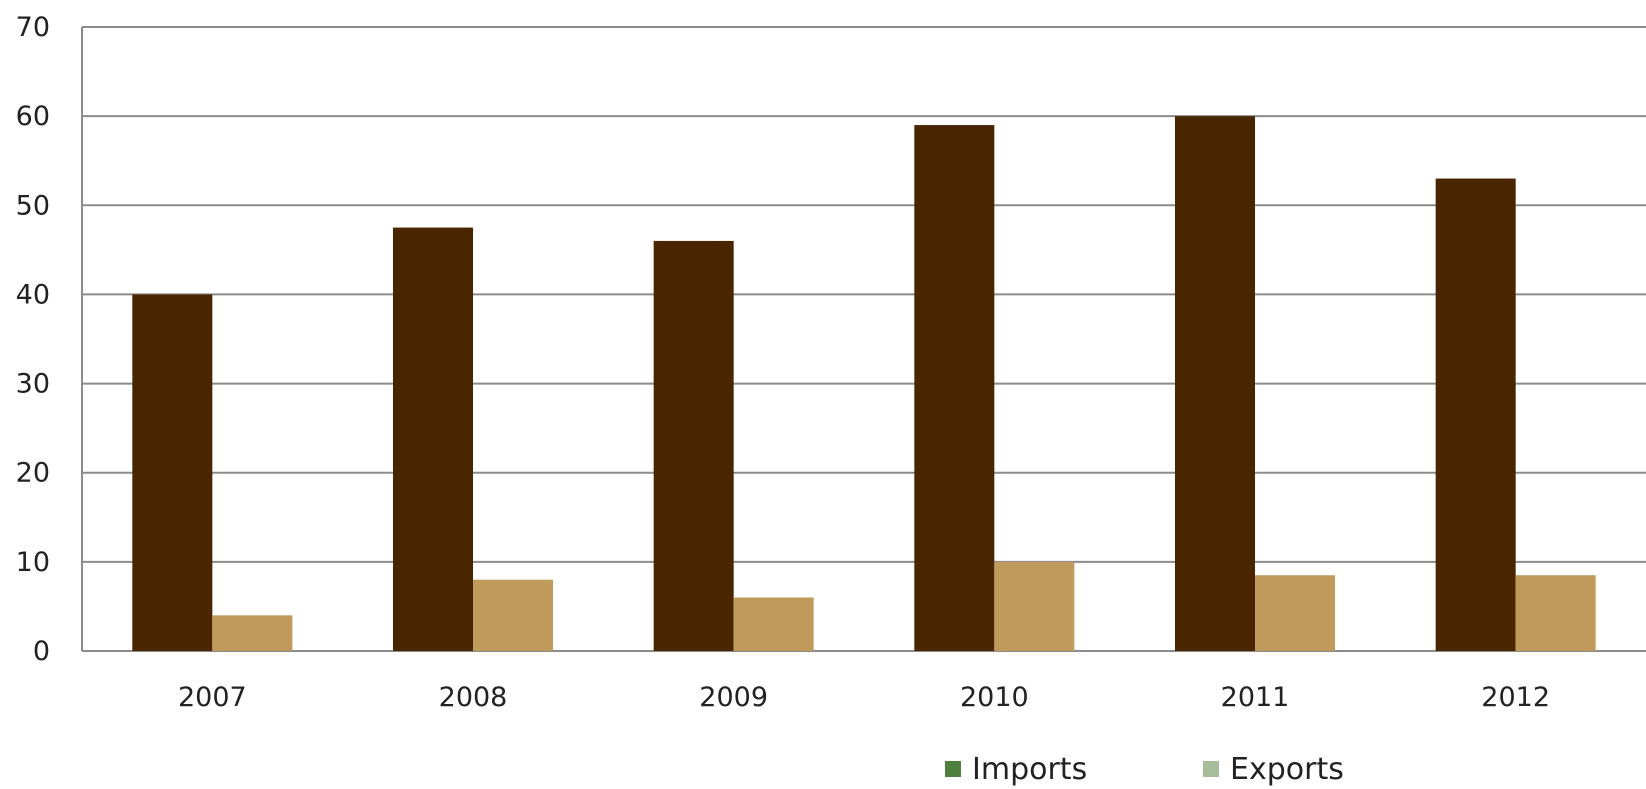  I want to click on y-tick-label: 30, so click(33, 384).